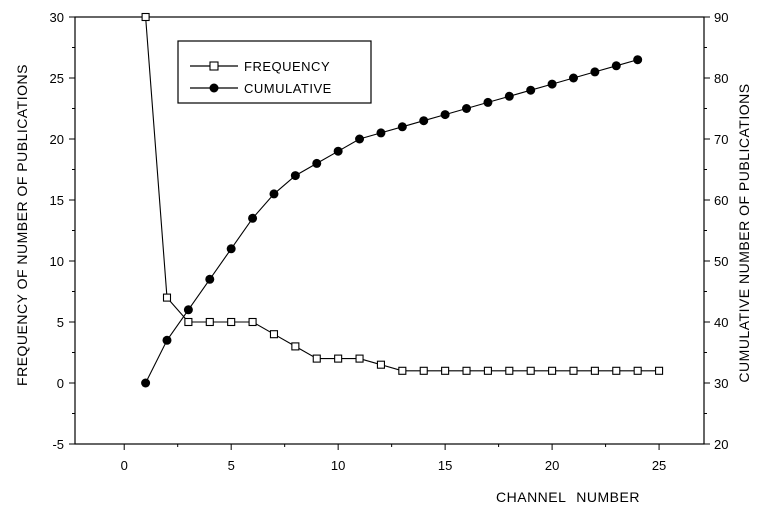 The image size is (762, 513). What do you see at coordinates (721, 444) in the screenshot?
I see `right-y-tick-label: 20` at bounding box center [721, 444].